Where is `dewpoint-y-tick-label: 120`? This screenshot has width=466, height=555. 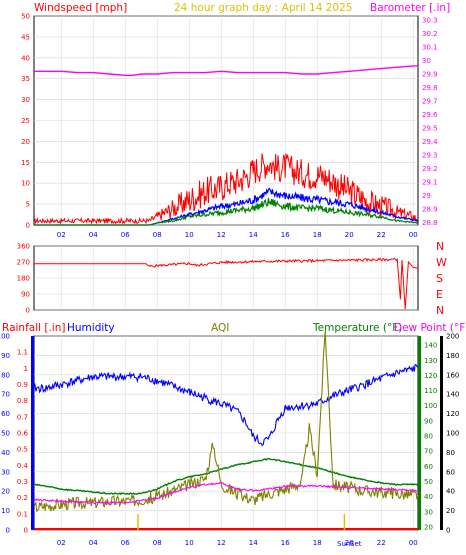
dewpoint-y-tick-label: 120 is located at coordinates (452, 414).